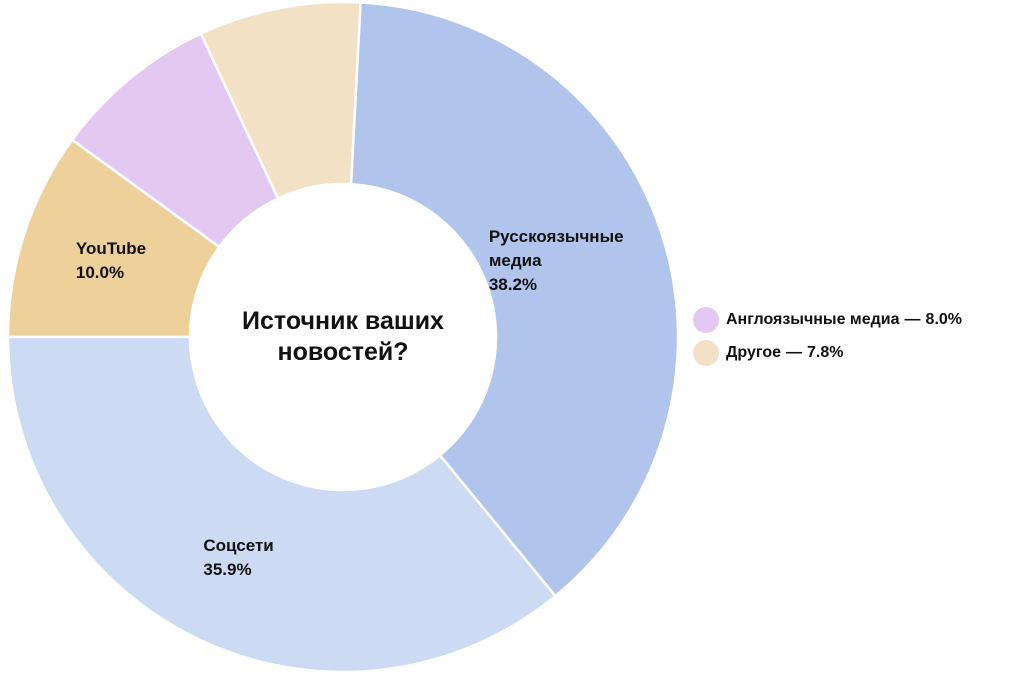 This screenshot has height=674, width=1024. Describe the element at coordinates (238, 558) in the screenshot. I see `slice-label: Соцсети 35.9%` at that location.